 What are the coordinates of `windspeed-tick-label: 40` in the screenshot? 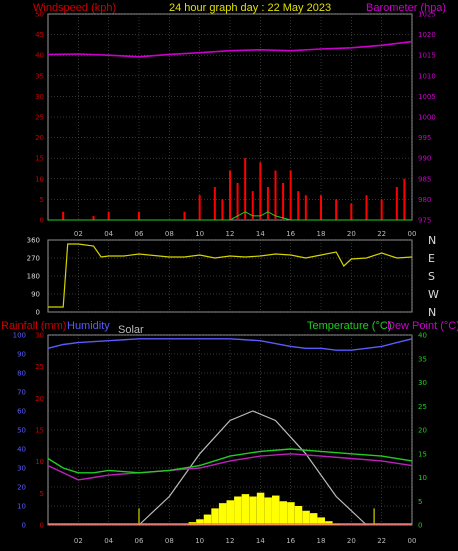 It's located at (39, 56).